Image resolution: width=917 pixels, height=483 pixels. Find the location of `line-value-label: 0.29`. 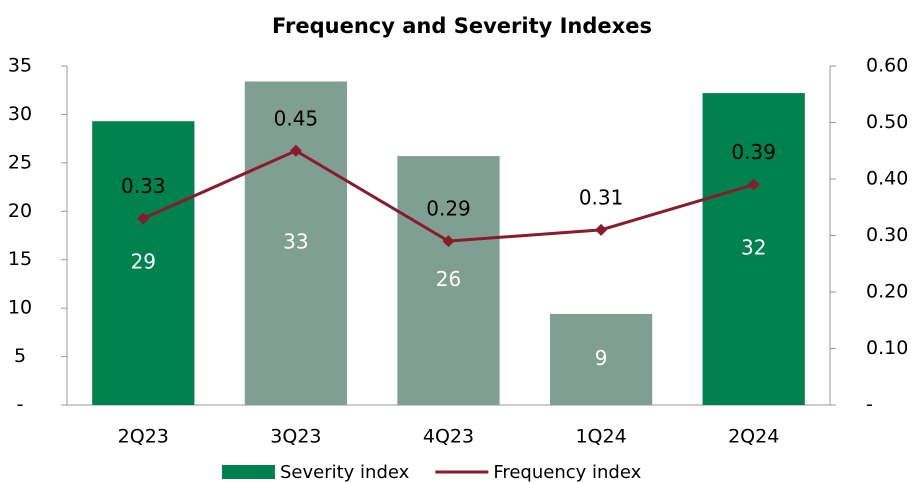

line-value-label: 0.29 is located at coordinates (448, 209).